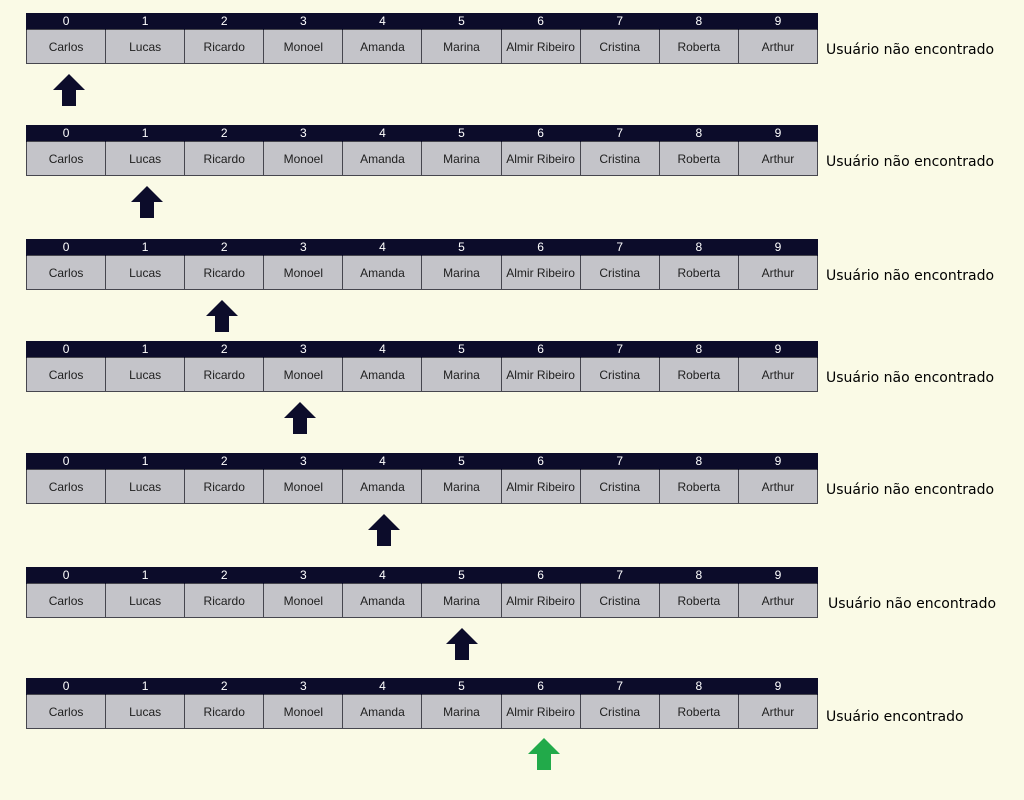 The width and height of the screenshot is (1024, 800). What do you see at coordinates (544, 754) in the screenshot?
I see `found-pointer-arrow-icon` at bounding box center [544, 754].